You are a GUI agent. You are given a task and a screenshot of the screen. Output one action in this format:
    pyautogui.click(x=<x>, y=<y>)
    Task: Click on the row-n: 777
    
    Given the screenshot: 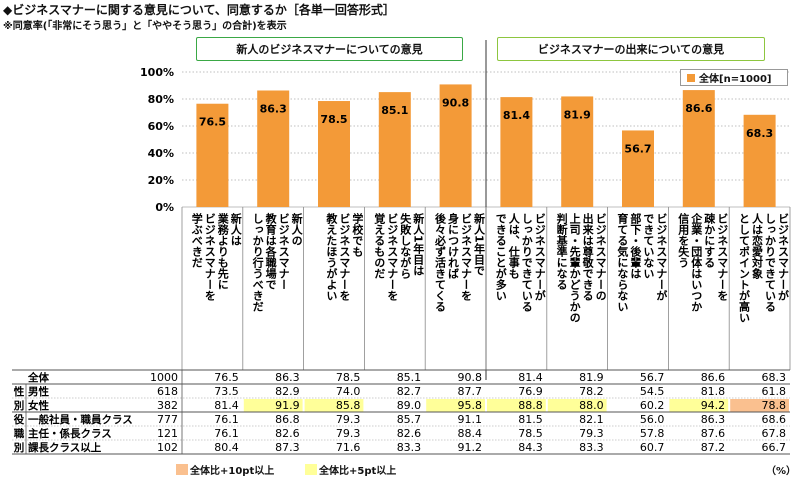 What is the action you would take?
    pyautogui.click(x=167, y=419)
    